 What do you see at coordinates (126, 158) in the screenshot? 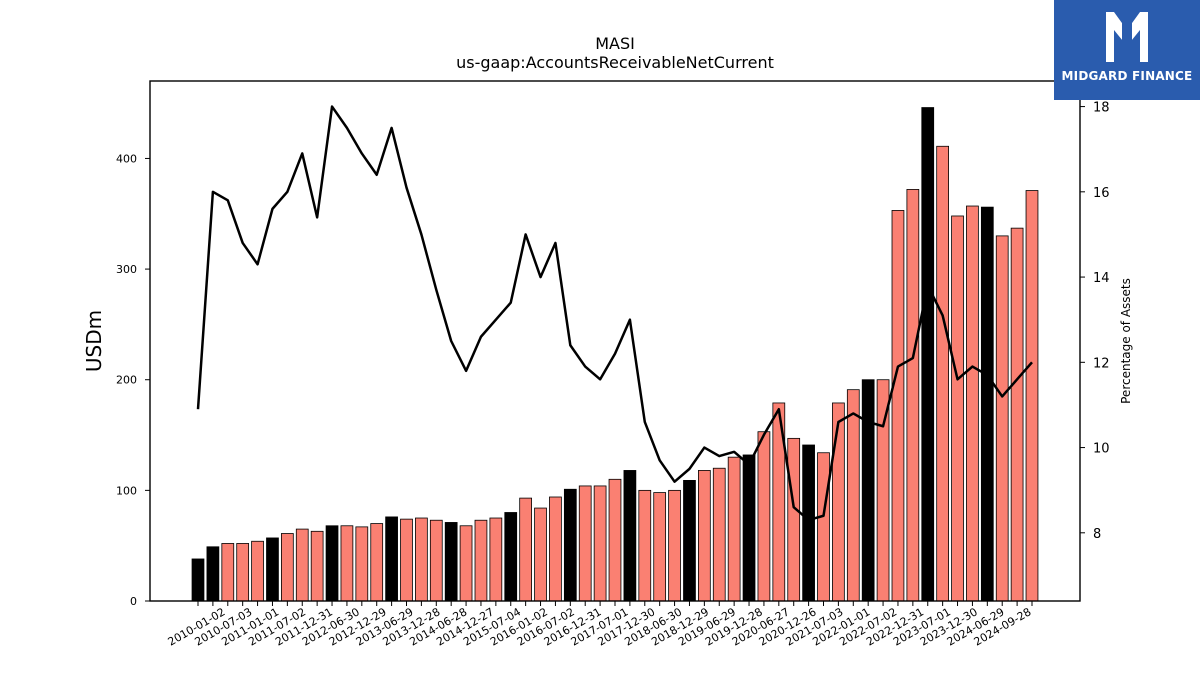
I see `y-tick-label: 400` at bounding box center [126, 158].